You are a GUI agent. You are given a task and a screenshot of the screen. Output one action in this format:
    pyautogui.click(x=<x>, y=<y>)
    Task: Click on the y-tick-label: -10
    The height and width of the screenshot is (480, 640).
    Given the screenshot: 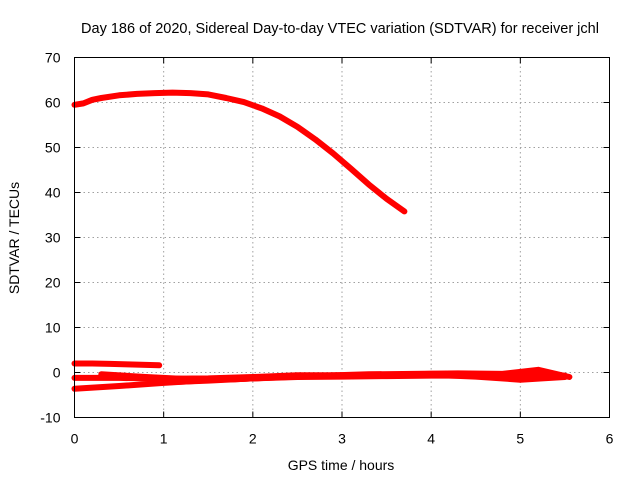 What is the action you would take?
    pyautogui.click(x=50, y=418)
    